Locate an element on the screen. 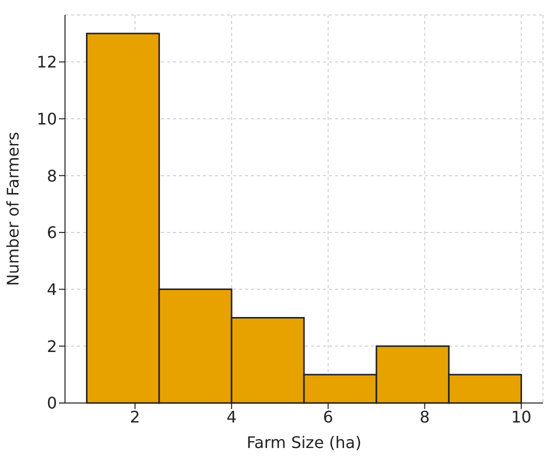 Image resolution: width=557 pixels, height=456 pixels. y-tick-label: 8 is located at coordinates (51, 176).